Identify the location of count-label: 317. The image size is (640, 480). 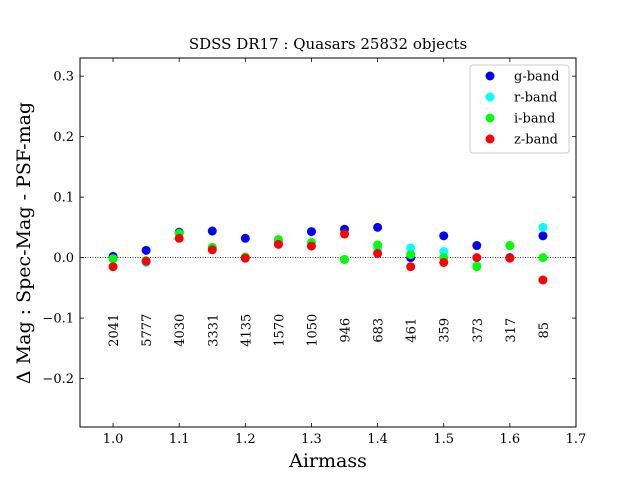
(511, 330).